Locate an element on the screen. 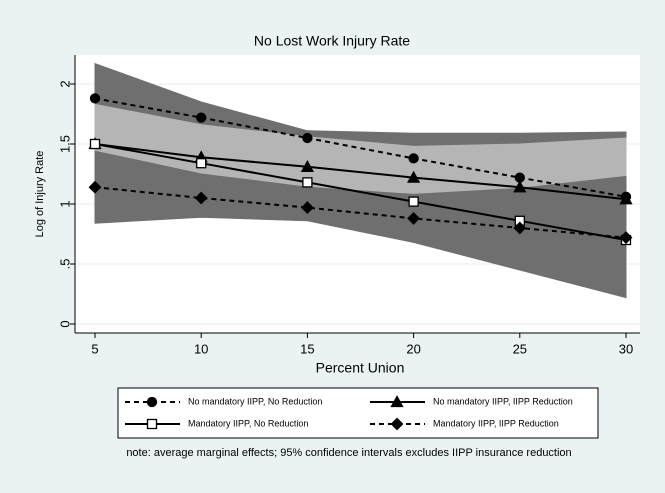 The width and height of the screenshot is (665, 493). x-tick-label: 5 is located at coordinates (94, 348).